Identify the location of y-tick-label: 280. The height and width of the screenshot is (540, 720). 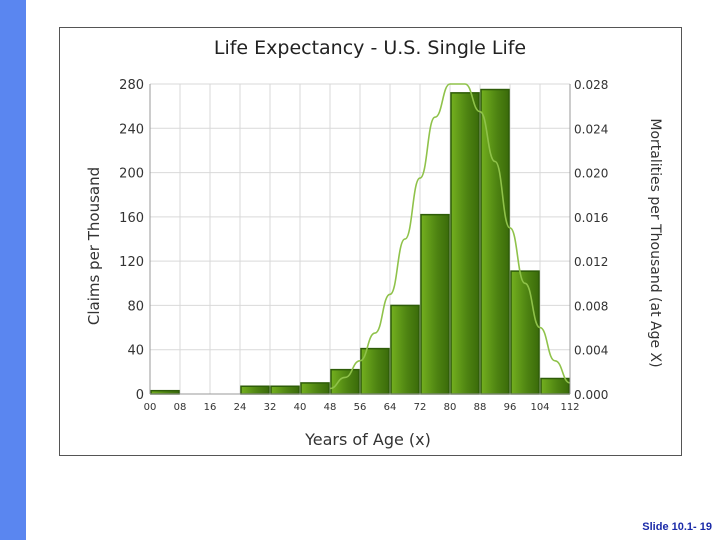
(131, 85).